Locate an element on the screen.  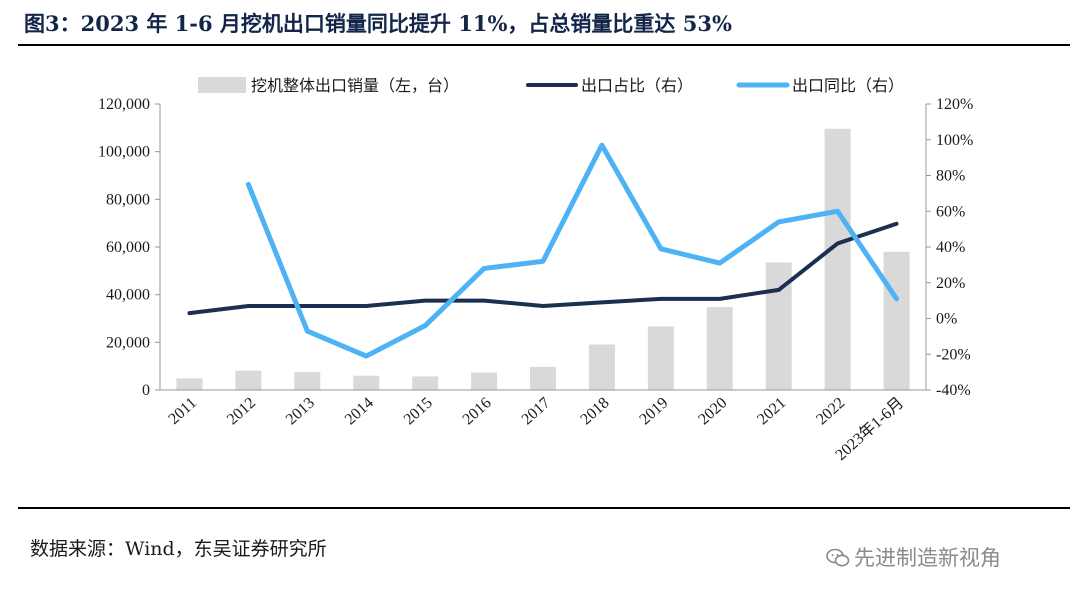
bar-2023年1-6月 is located at coordinates (896, 320).